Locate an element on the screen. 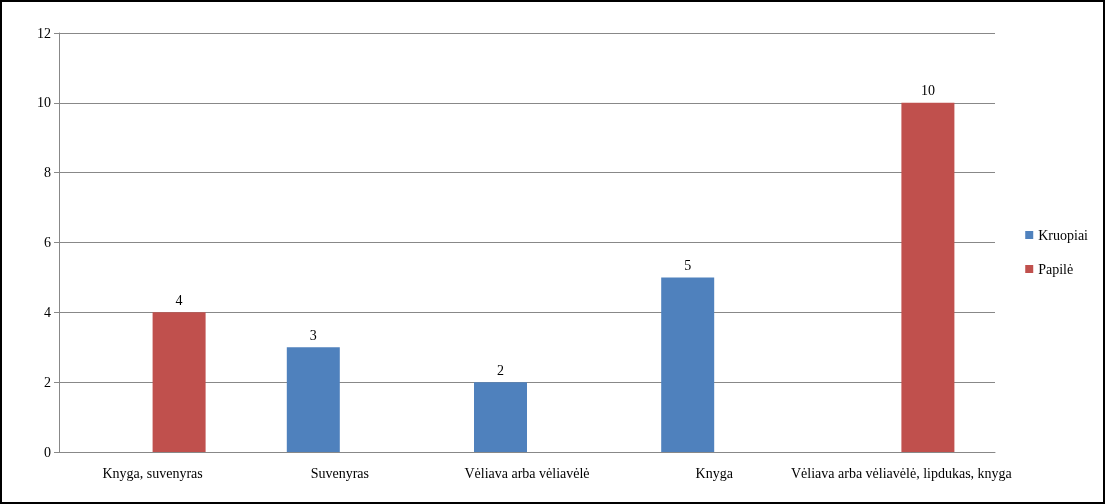 The height and width of the screenshot is (504, 1105). y-tick-label: 4 is located at coordinates (47, 312).